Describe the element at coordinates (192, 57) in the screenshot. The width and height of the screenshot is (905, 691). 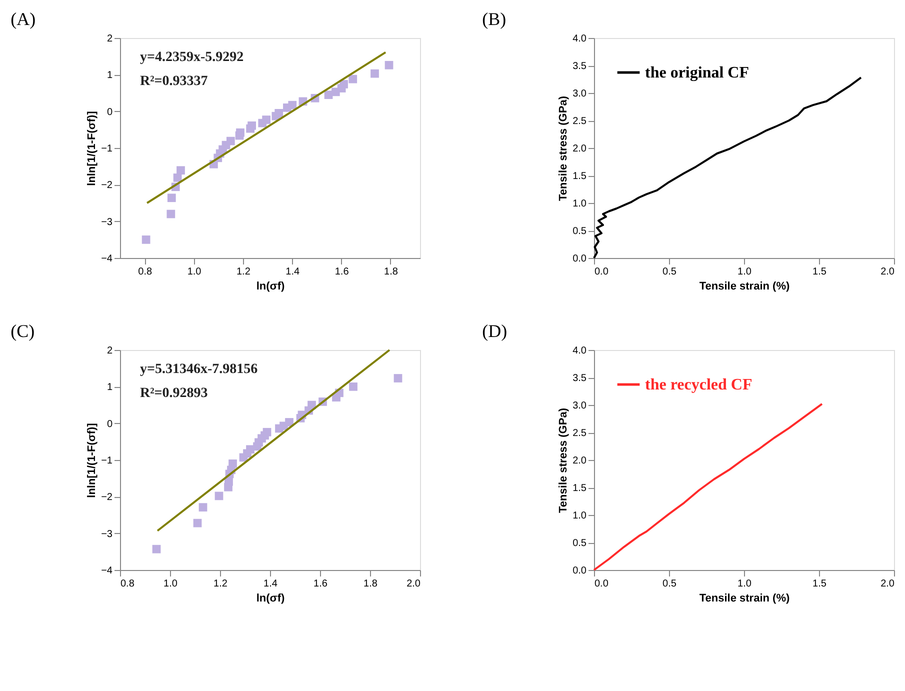
I see `annotation: y=4.2359x-5.9292` at that location.